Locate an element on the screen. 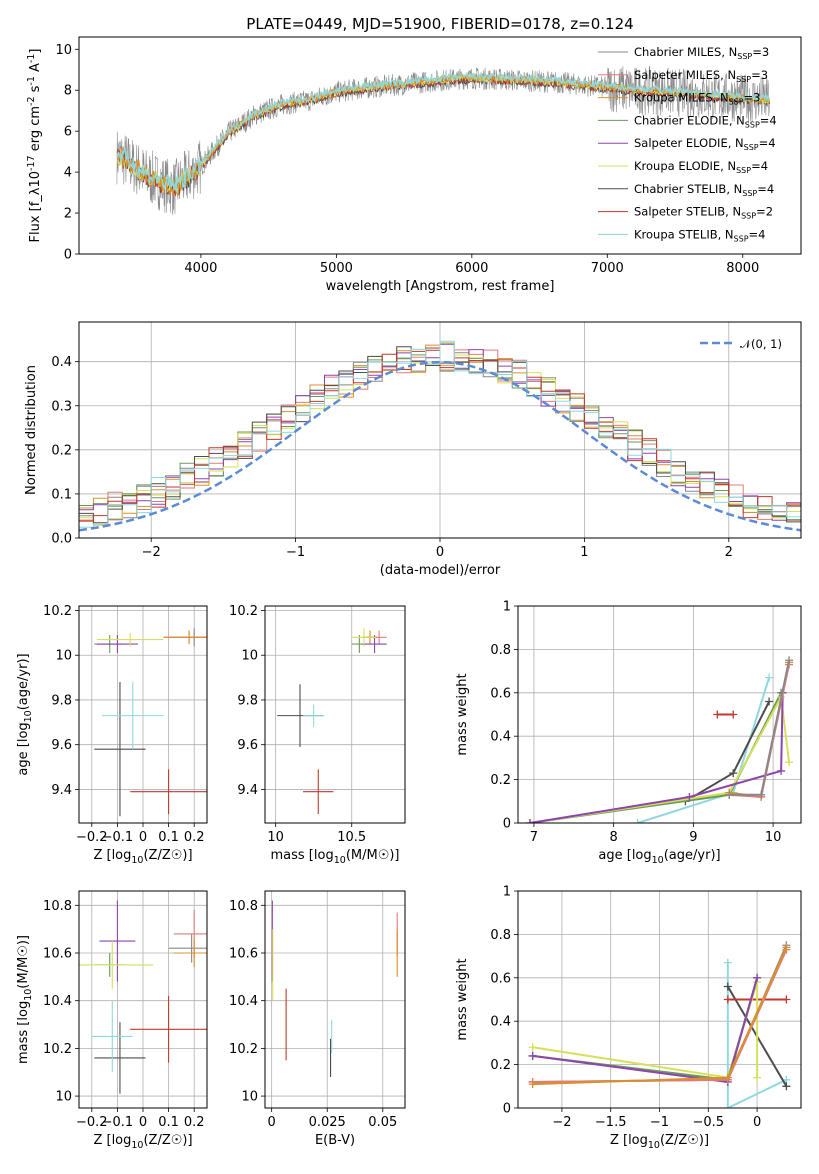  plot-area-residuals is located at coordinates (440, 436).